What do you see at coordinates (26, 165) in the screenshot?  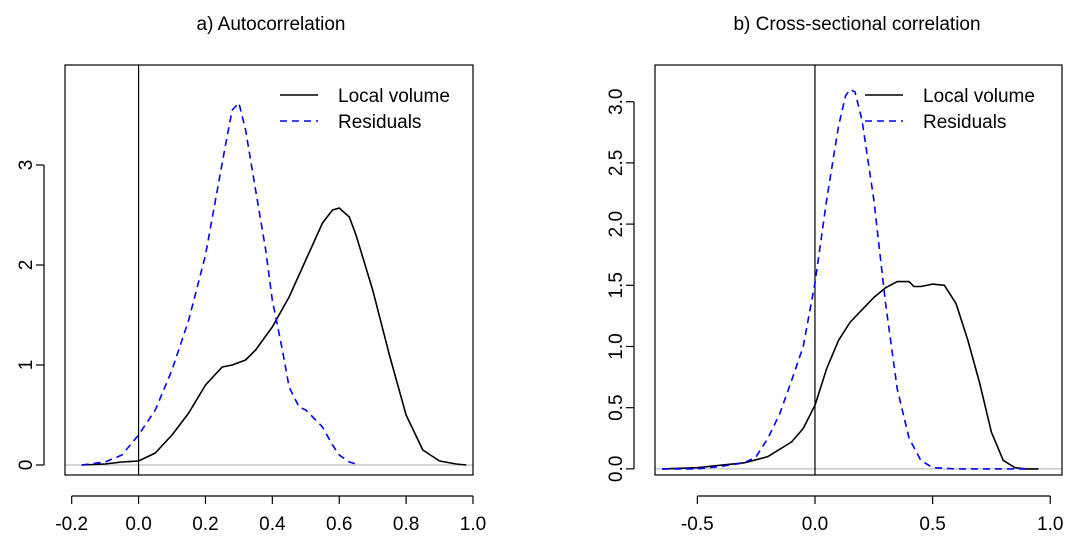 I see `y-tick-label: 3` at bounding box center [26, 165].